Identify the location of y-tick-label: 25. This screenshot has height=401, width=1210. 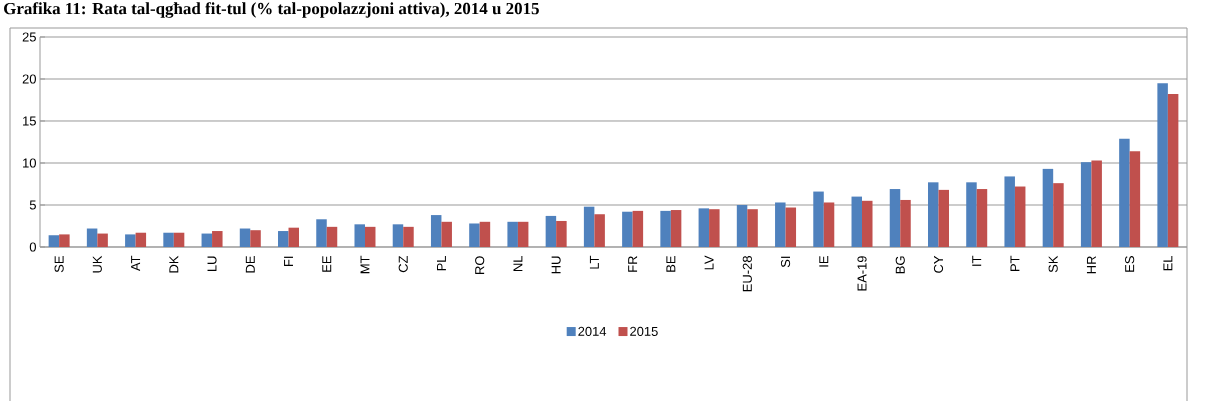
(29, 37).